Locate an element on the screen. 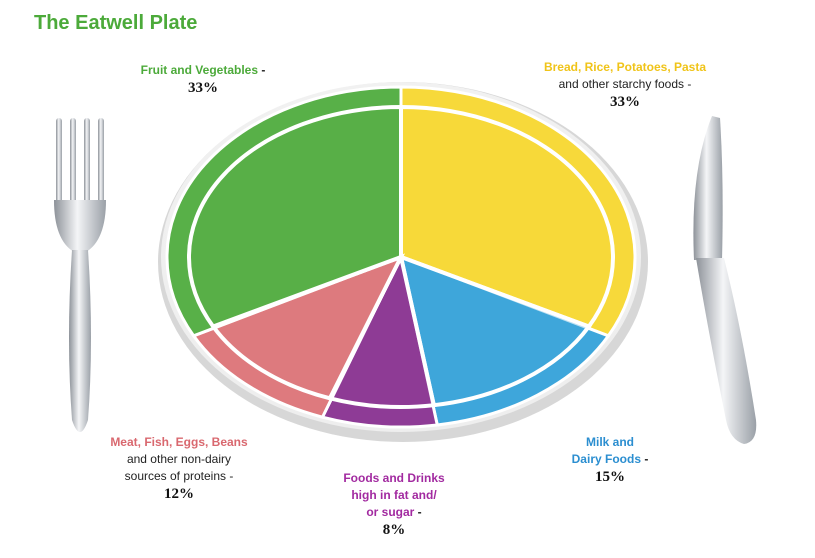 This screenshot has width=815, height=558. food-section-bread is located at coordinates (507, 216).